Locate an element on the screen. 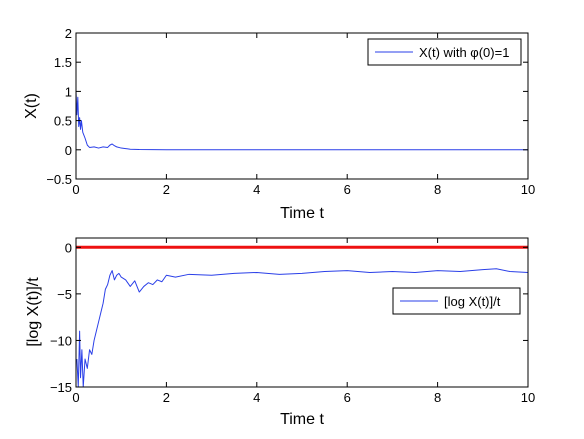  legend-label-top: X(t) with φ(0)=1 is located at coordinates (464, 52).